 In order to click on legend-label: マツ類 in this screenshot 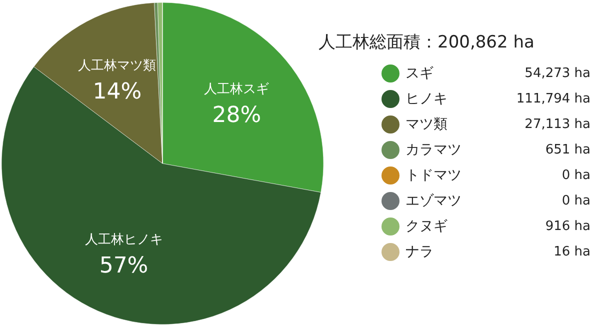, I will do `click(427, 124)`.